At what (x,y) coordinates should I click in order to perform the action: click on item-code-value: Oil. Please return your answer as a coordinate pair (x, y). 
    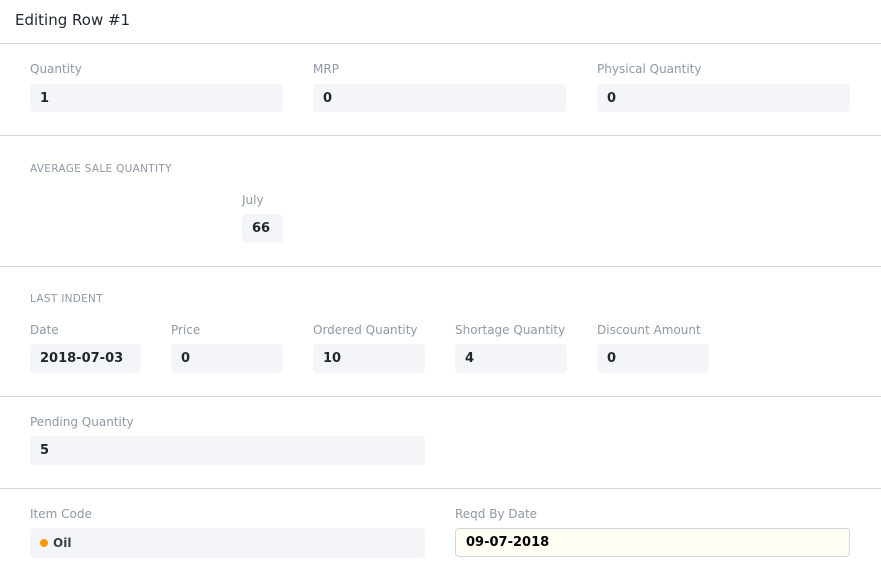
    Looking at the image, I should click on (62, 543).